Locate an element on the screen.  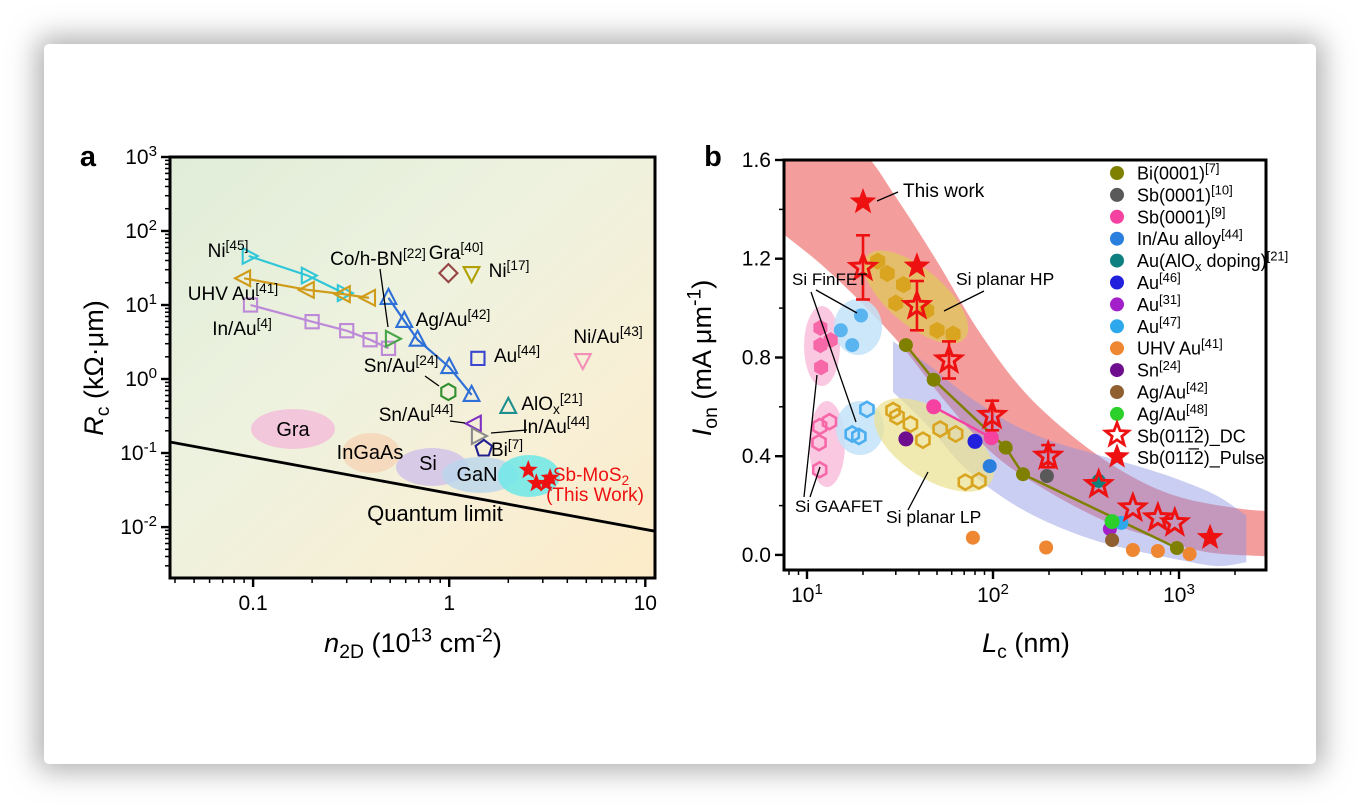
gan-region is located at coordinates (480, 475).